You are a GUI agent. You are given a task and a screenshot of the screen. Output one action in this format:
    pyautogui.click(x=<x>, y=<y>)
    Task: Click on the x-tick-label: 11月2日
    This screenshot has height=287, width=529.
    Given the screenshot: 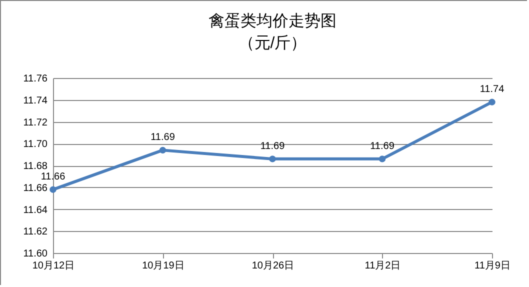 What is the action you would take?
    pyautogui.click(x=382, y=266)
    